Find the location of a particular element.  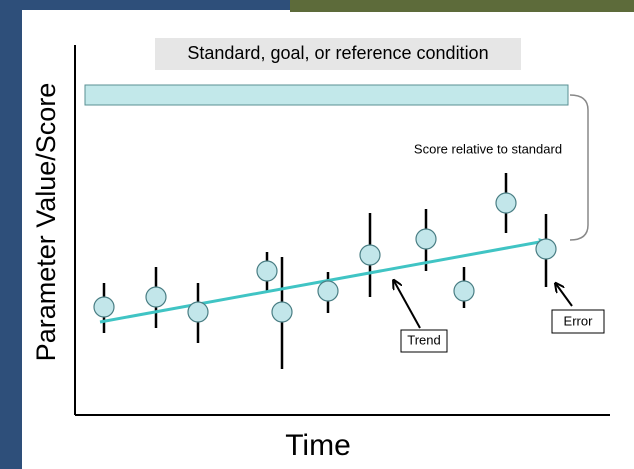

title-box is located at coordinates (338, 54).